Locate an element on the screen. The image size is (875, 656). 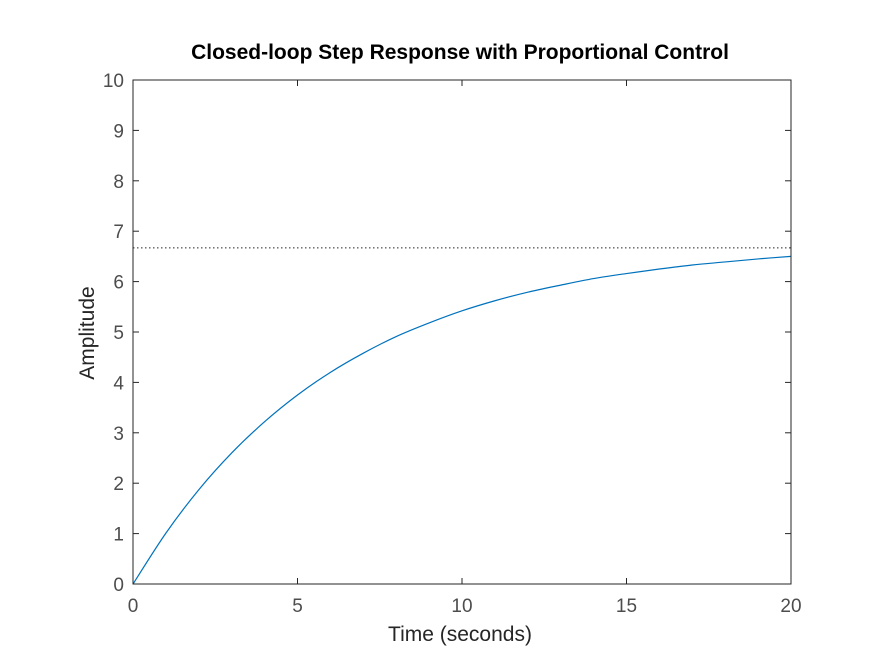
x-axis-label: Time (seconds) is located at coordinates (460, 634).